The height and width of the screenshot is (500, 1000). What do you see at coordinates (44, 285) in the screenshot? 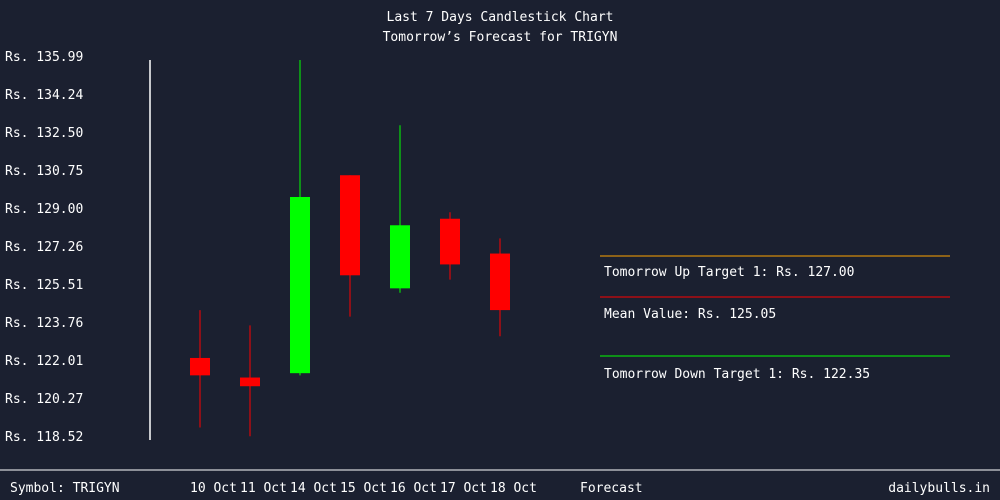
I see `y-tick-label: Rs. 125.51` at bounding box center [44, 285].